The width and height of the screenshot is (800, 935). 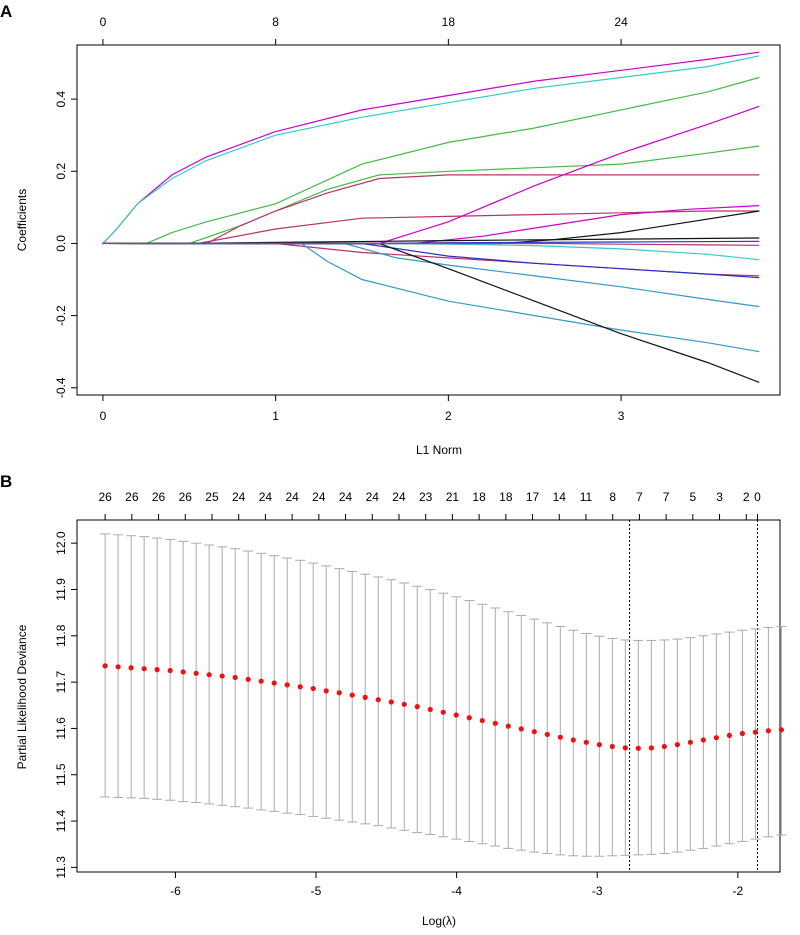 What do you see at coordinates (61, 171) in the screenshot?
I see `panel-a-y-tick-label: 0.2` at bounding box center [61, 171].